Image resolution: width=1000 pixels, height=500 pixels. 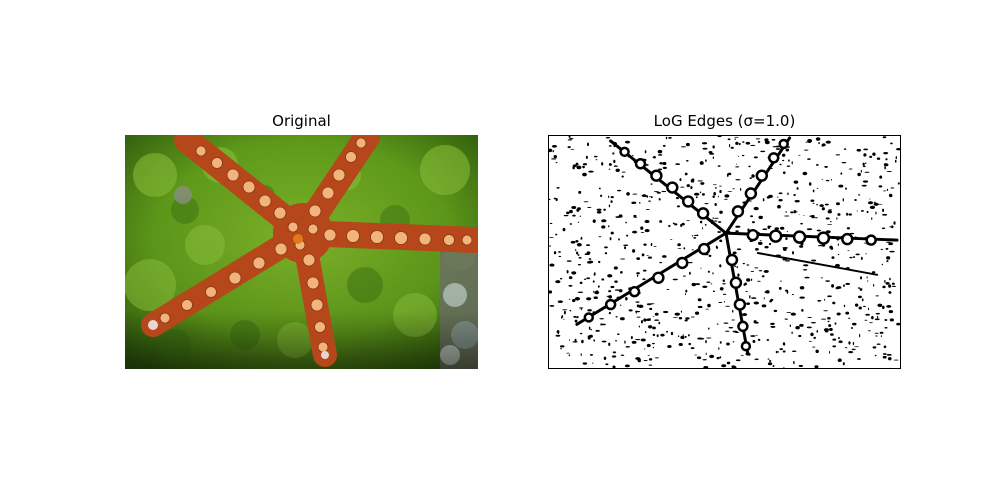 I want to click on panel-title-original: Original, so click(x=301, y=121).